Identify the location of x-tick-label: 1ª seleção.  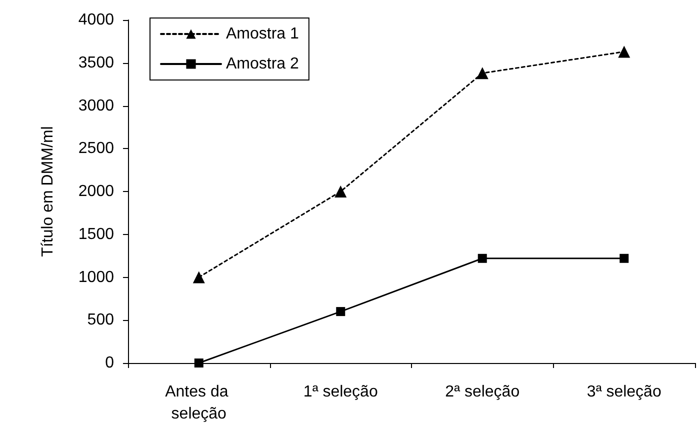
(340, 392).